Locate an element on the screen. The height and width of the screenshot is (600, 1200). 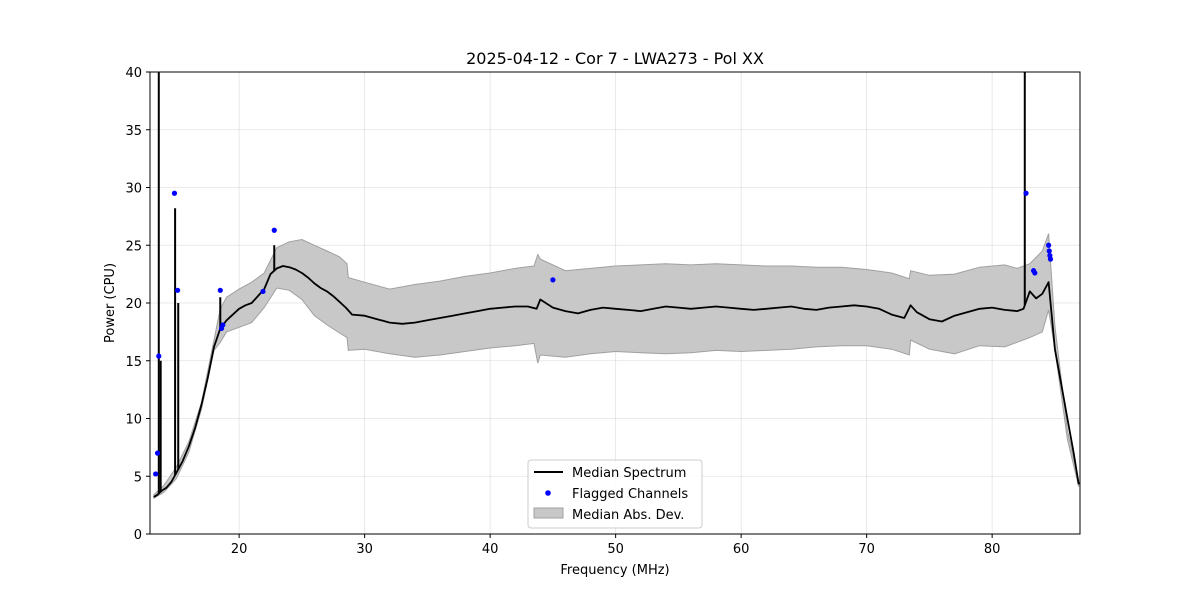
y-tick-label: 0 is located at coordinates (138, 535).